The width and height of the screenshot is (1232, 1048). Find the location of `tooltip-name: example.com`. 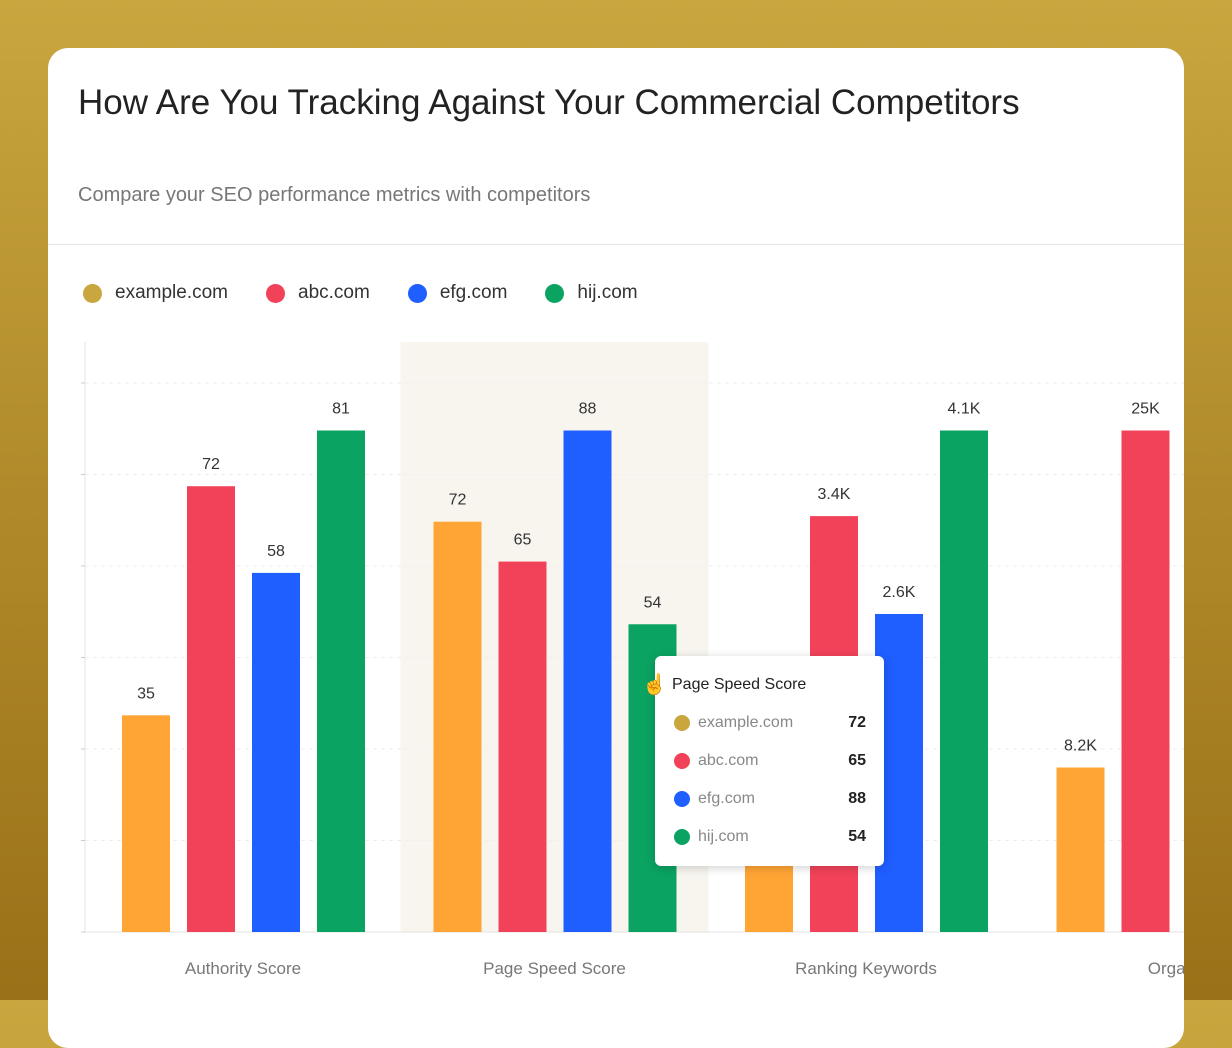

tooltip-name: example.com is located at coordinates (746, 722).